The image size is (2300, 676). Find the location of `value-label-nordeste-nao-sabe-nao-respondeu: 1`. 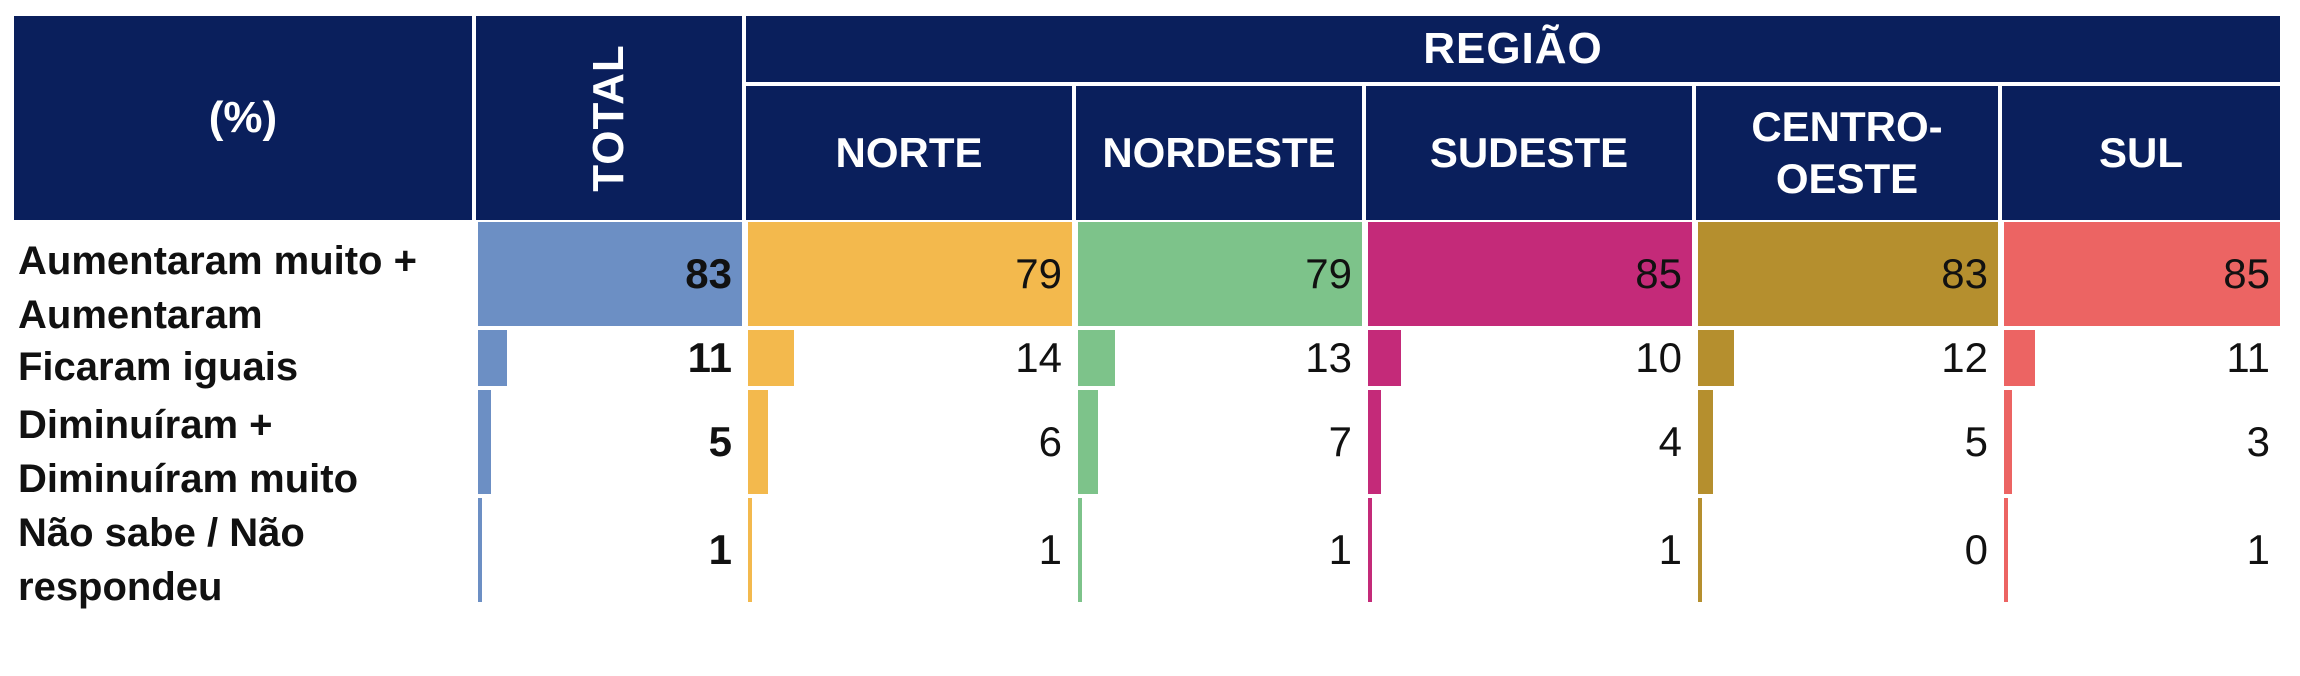

value-label-nordeste-nao-sabe-nao-respondeu: 1 is located at coordinates (1340, 549).